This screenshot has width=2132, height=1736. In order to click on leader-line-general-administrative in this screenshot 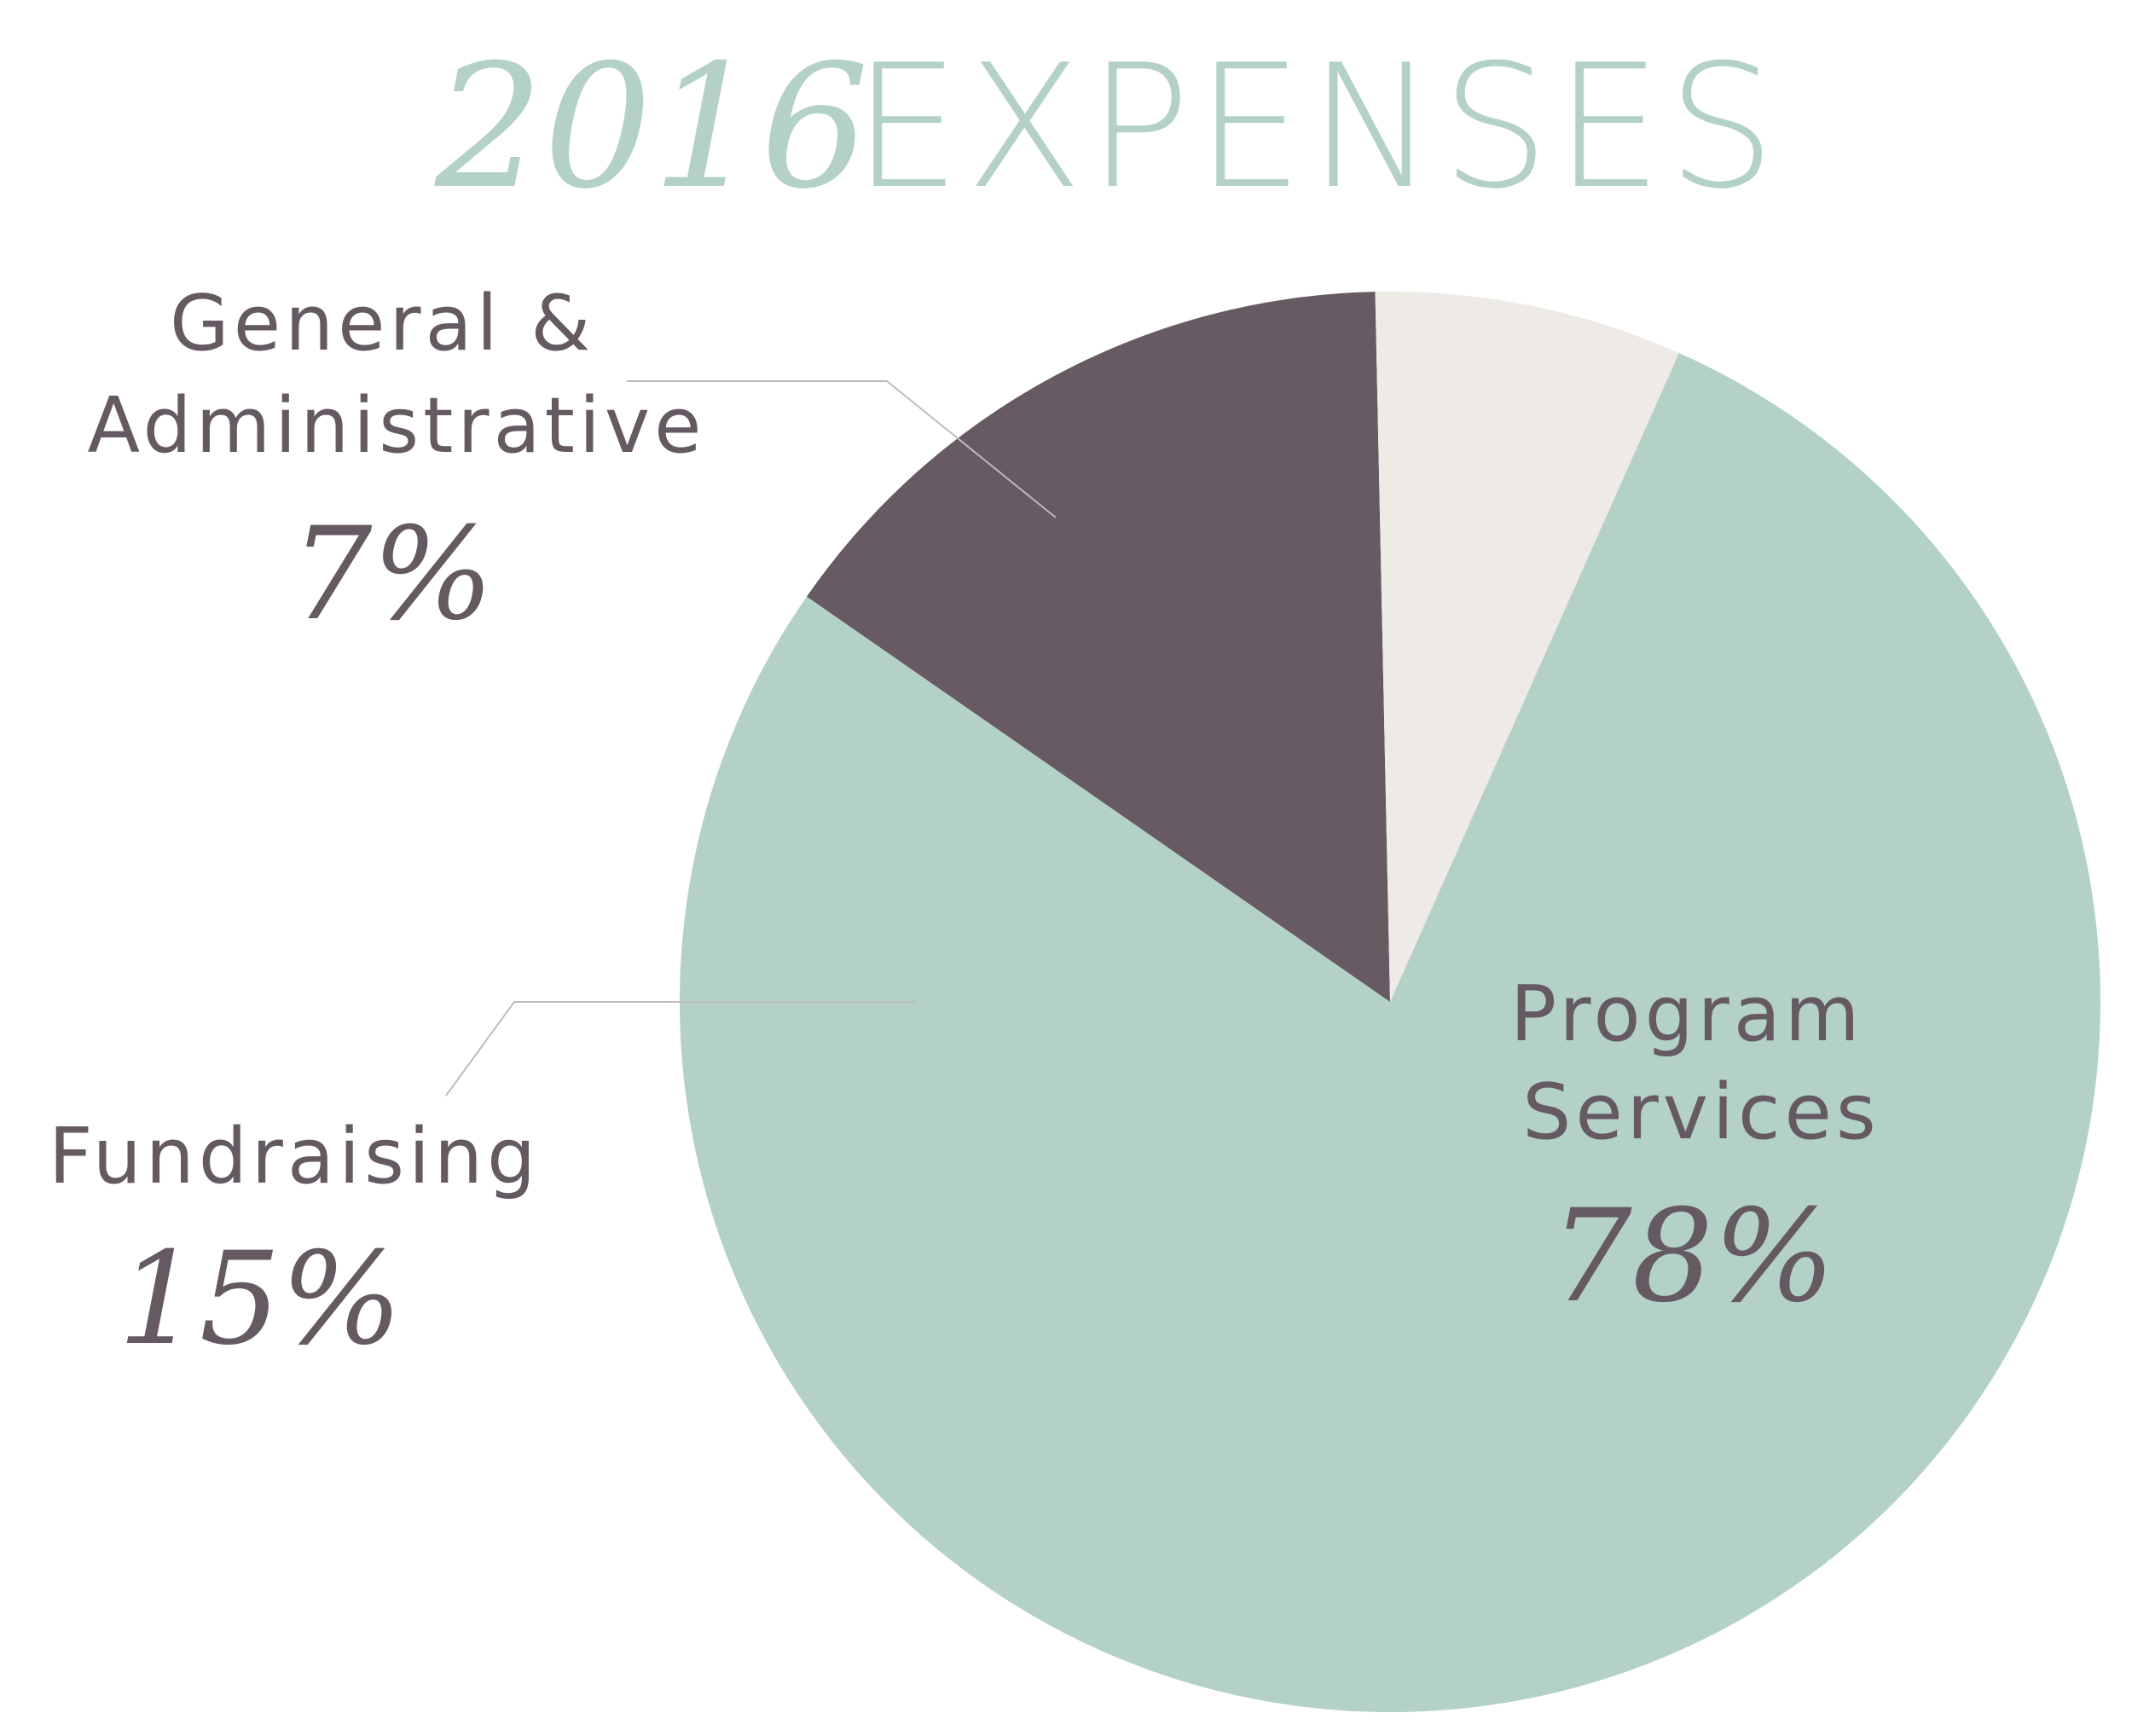, I will do `click(842, 449)`.